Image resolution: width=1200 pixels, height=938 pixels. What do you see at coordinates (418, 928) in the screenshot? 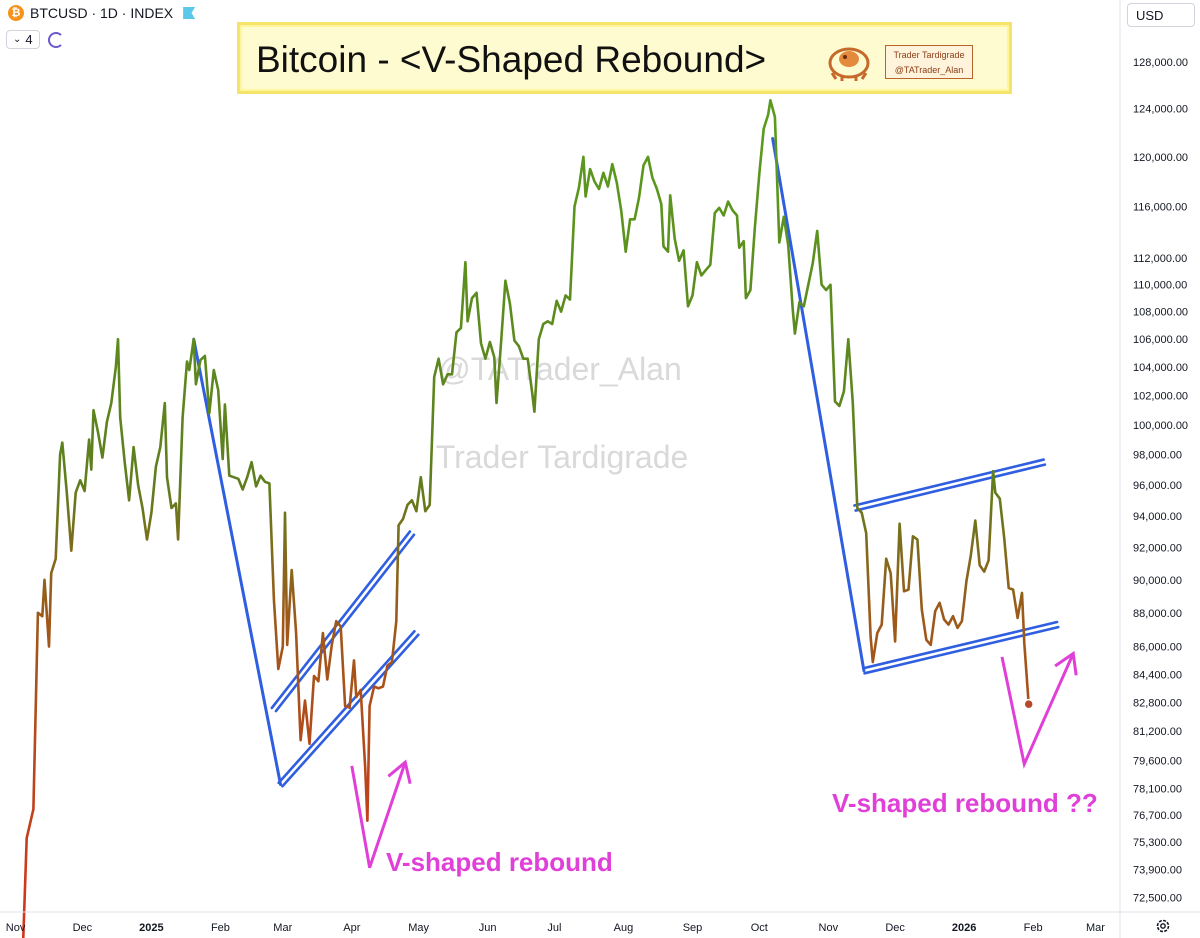
I see `x-tick-label: May` at bounding box center [418, 928].